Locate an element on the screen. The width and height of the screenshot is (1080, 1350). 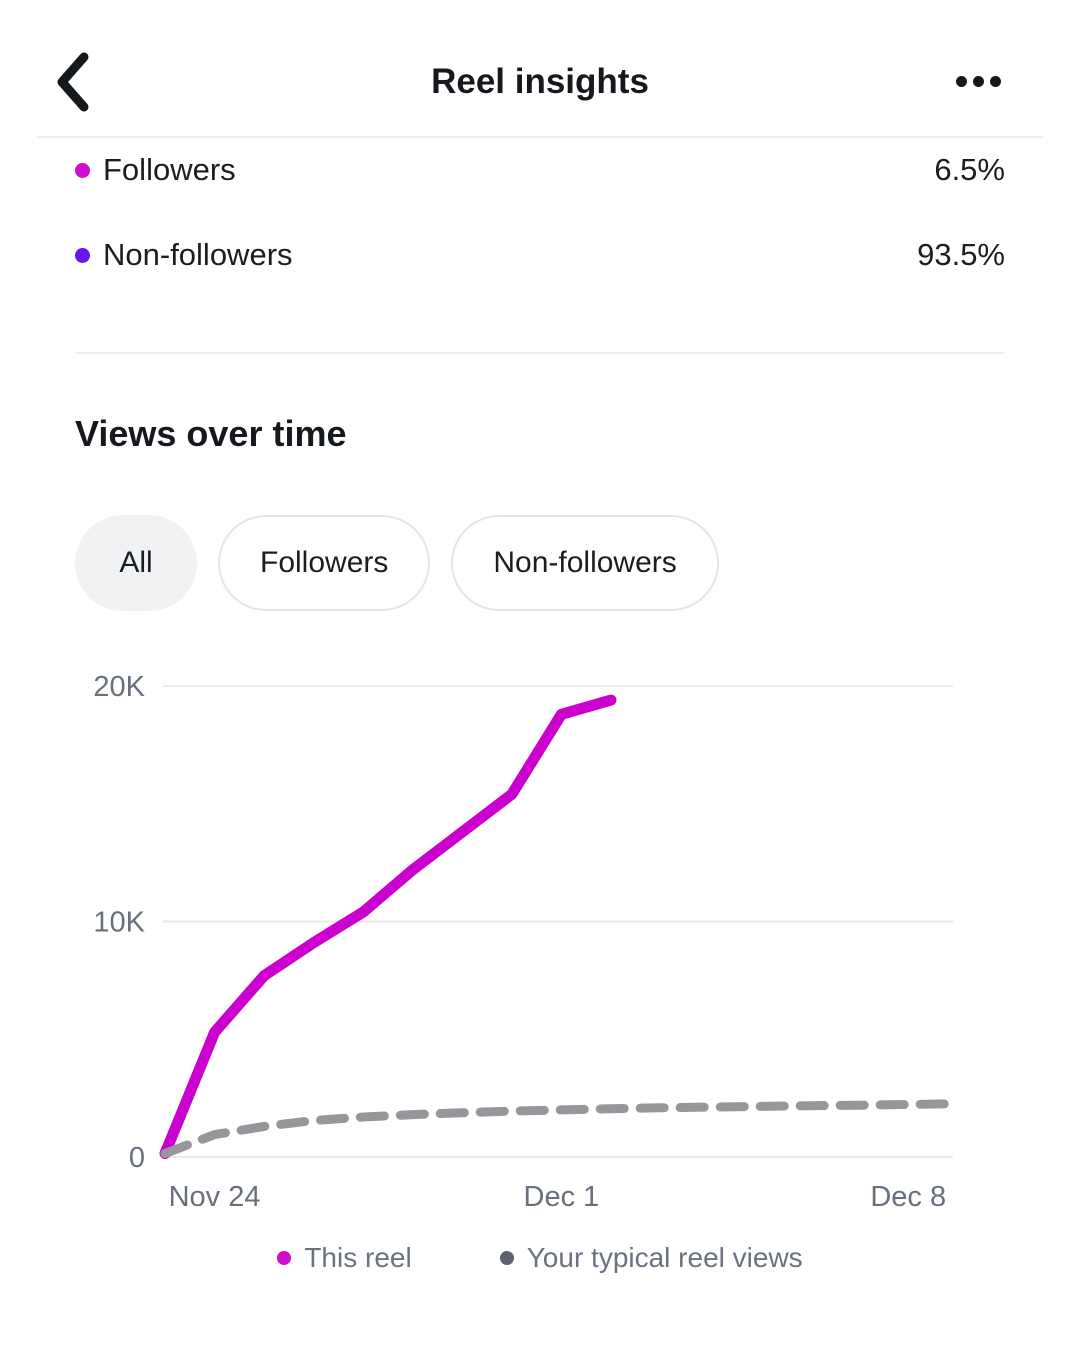
breakdown-row-non-followers: Non-followers 93.5% is located at coordinates (540, 255).